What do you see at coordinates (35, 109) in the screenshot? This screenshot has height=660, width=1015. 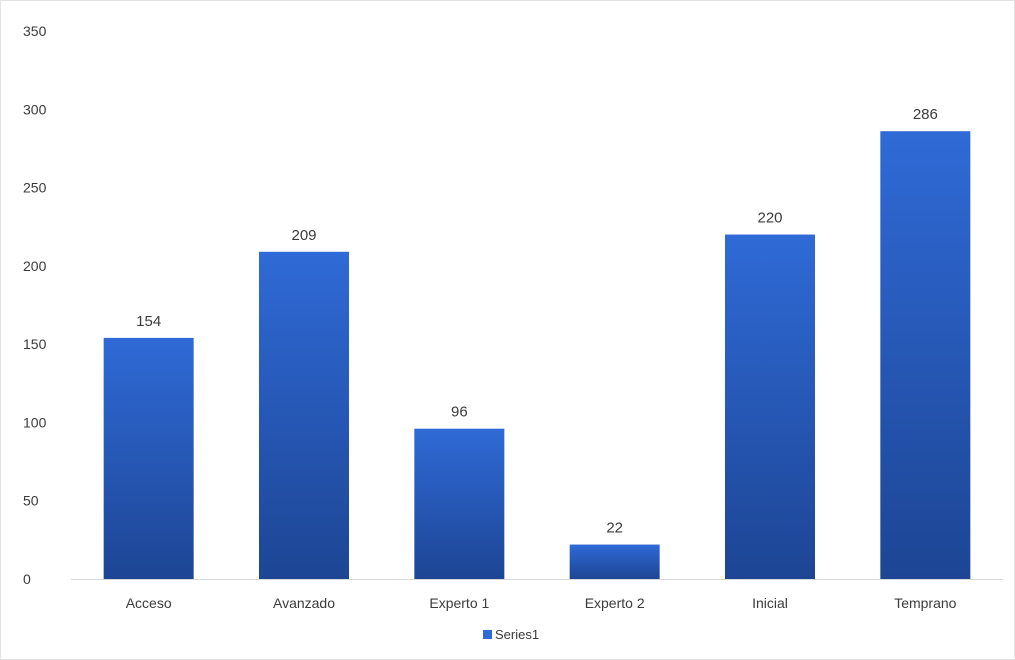 I see `y-tick-label: 300` at bounding box center [35, 109].